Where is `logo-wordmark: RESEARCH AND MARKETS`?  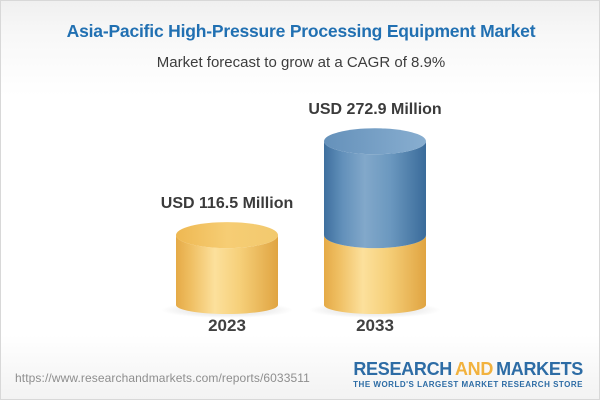 logo-wordmark: RESEARCH AND MARKETS is located at coordinates (468, 369).